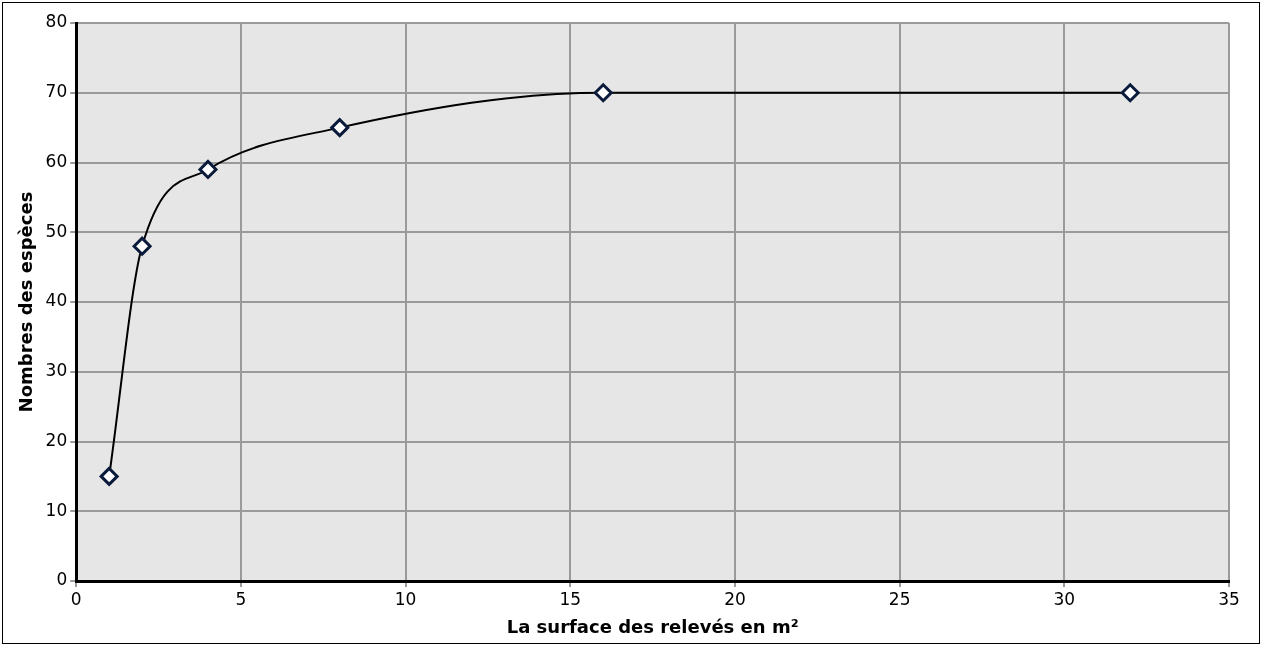  Describe the element at coordinates (62, 579) in the screenshot. I see `y-tick-label: 0` at that location.